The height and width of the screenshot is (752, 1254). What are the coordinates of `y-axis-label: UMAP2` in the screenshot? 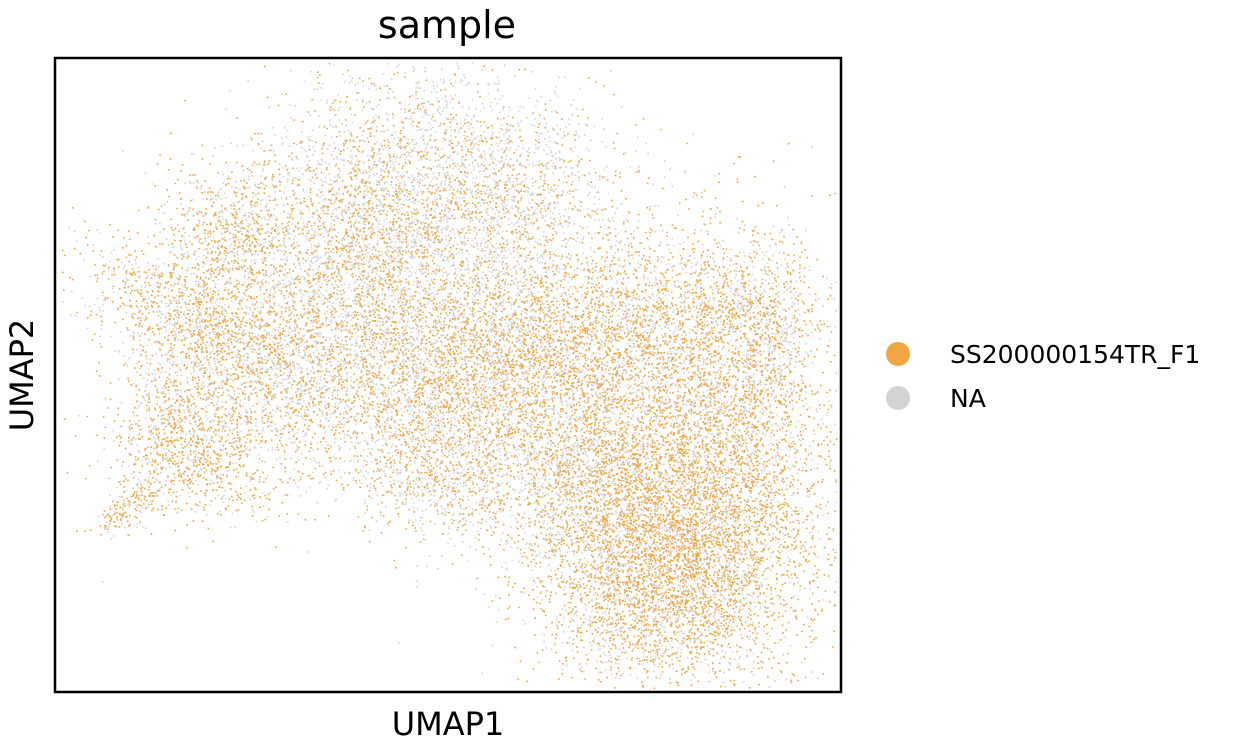 It's located at (22, 375).